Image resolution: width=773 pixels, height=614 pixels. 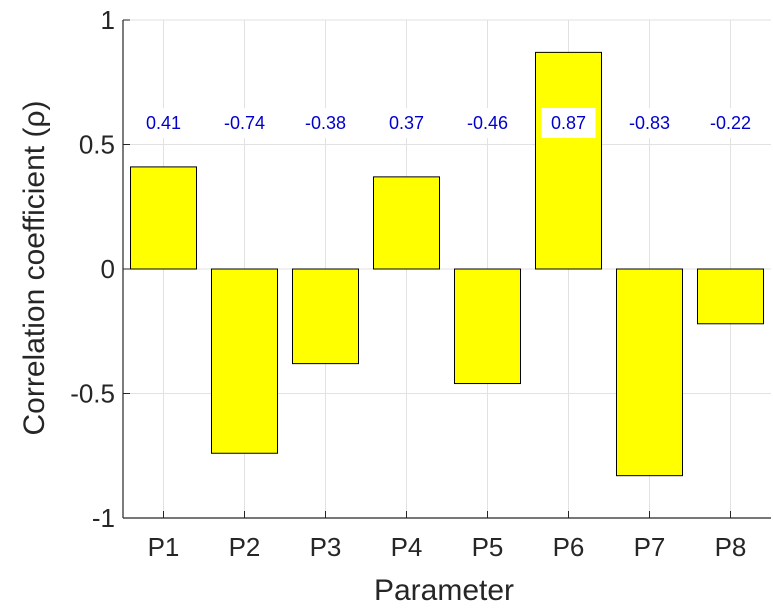 I want to click on y-axis-label: Correlation coefficient (ρ), so click(x=34, y=268).